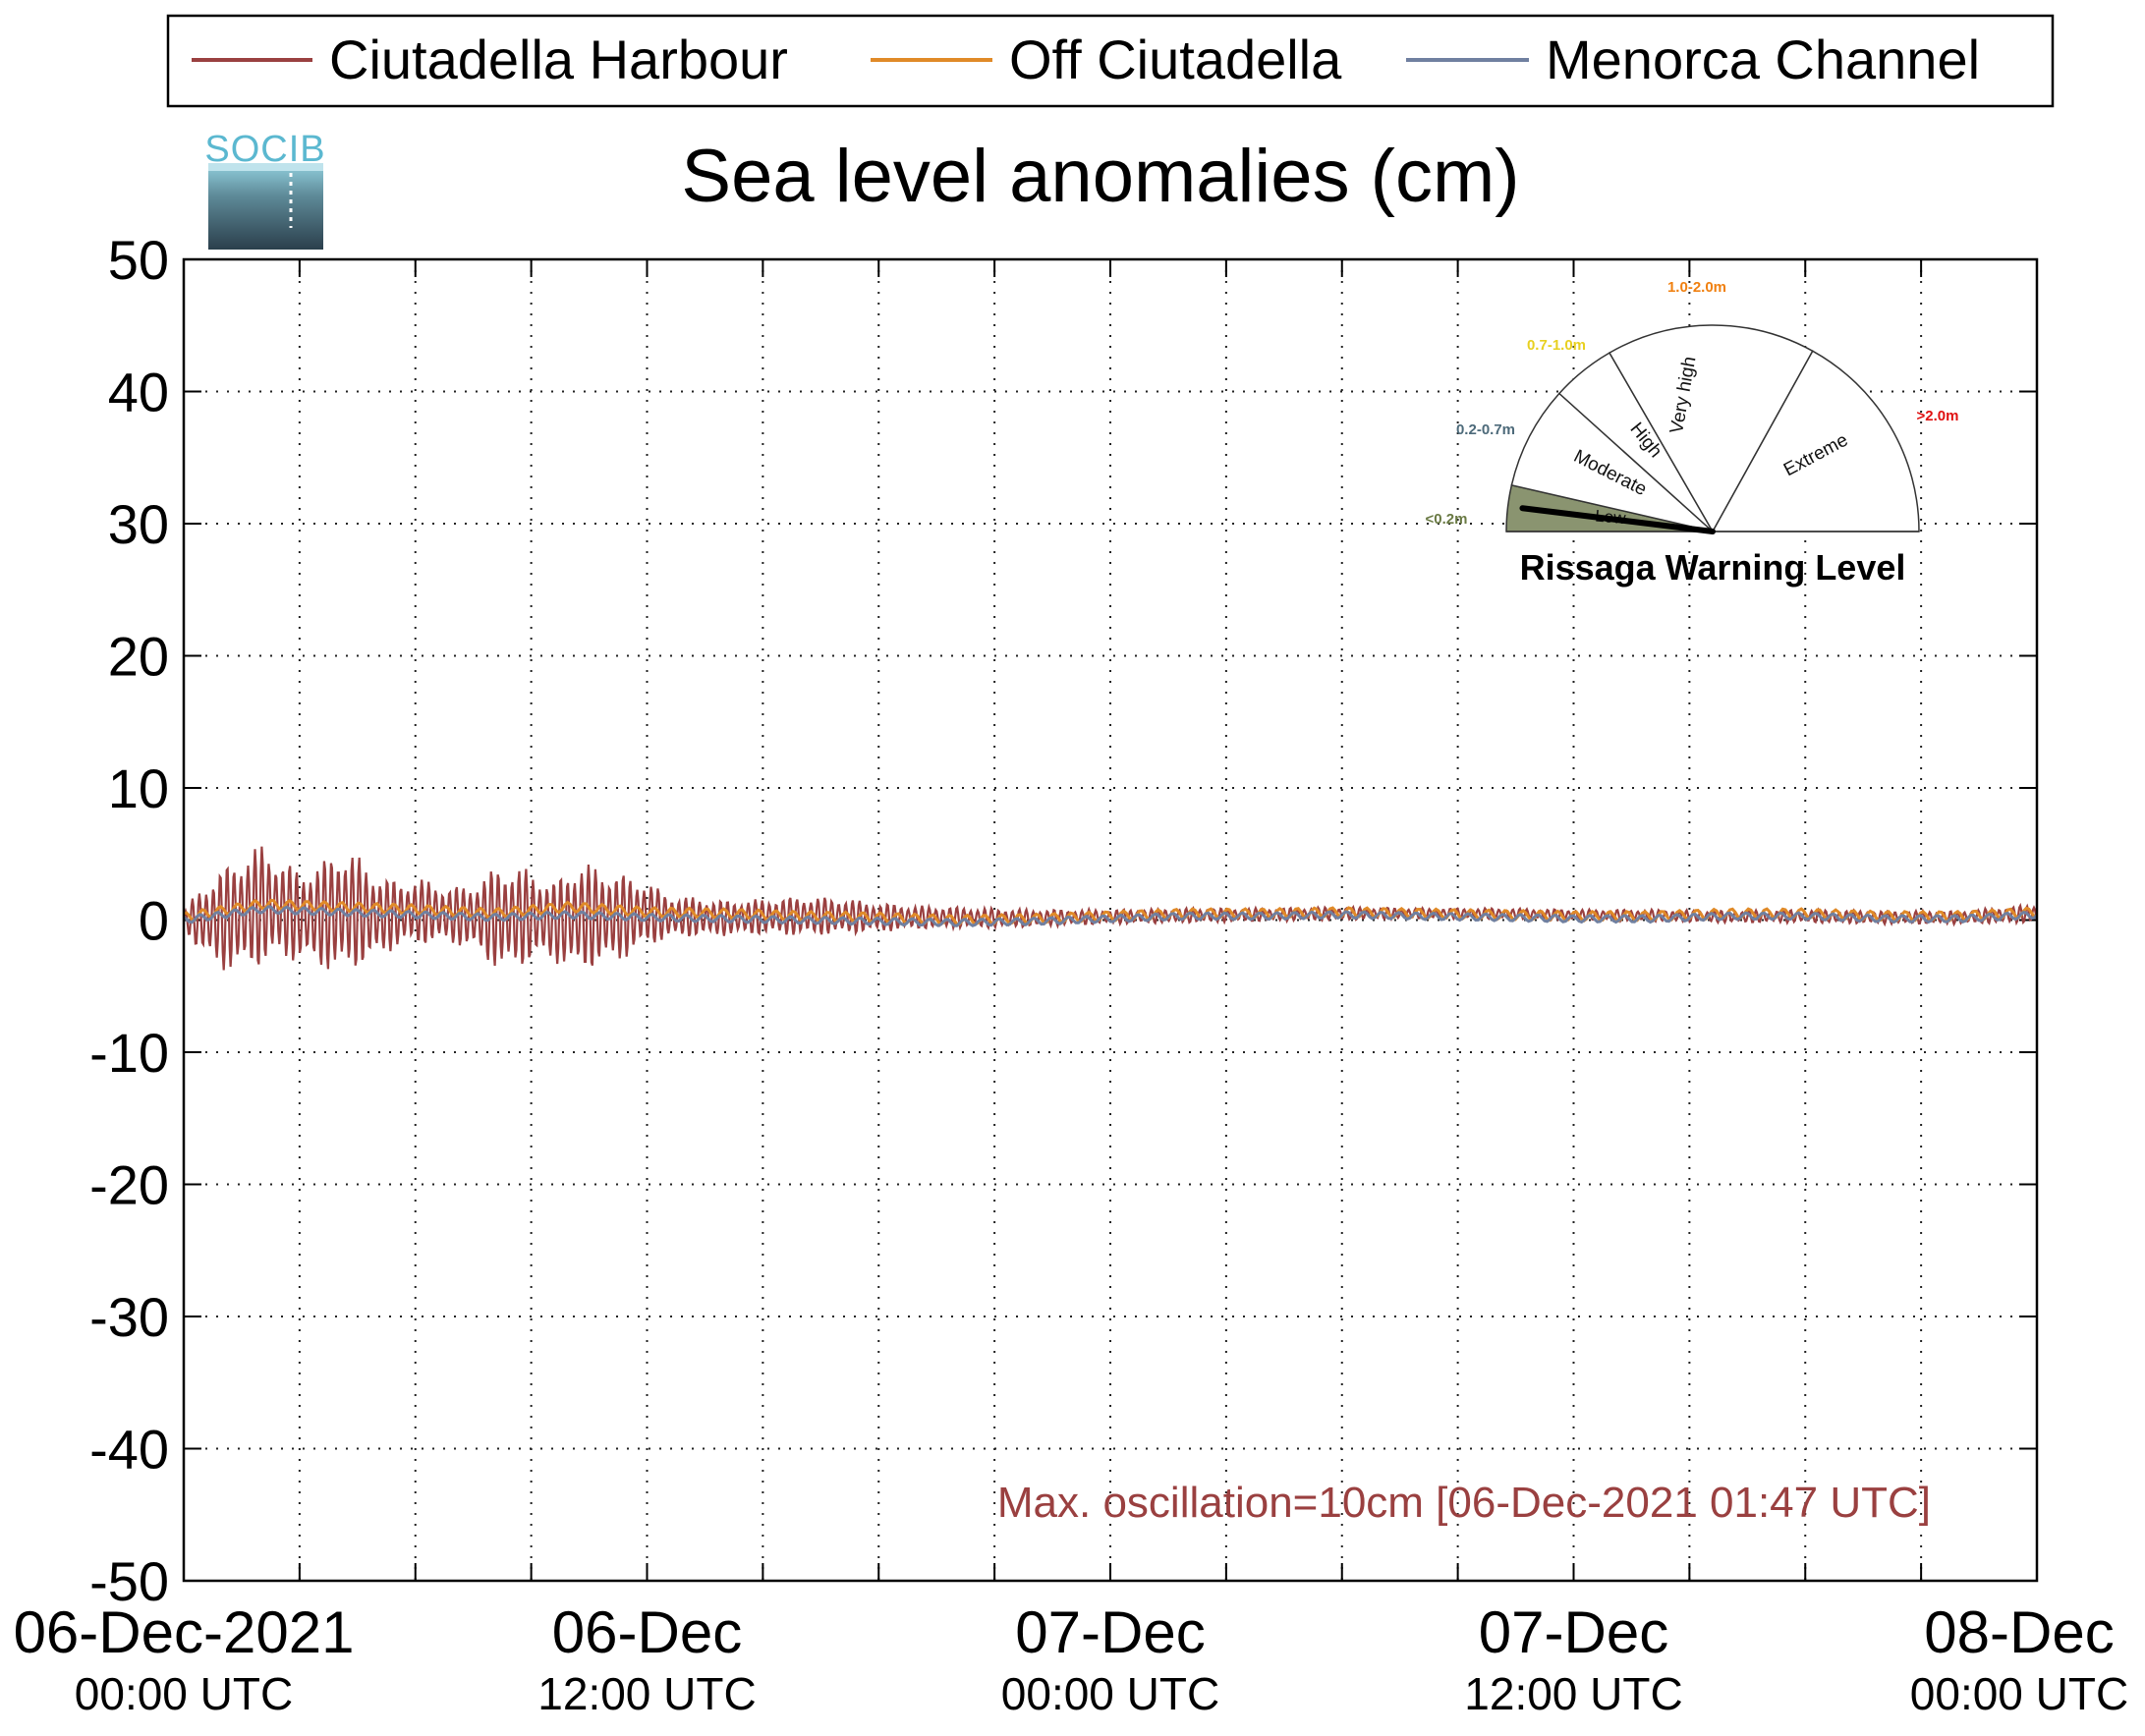  I want to click on logo-wave, so click(265, 167).